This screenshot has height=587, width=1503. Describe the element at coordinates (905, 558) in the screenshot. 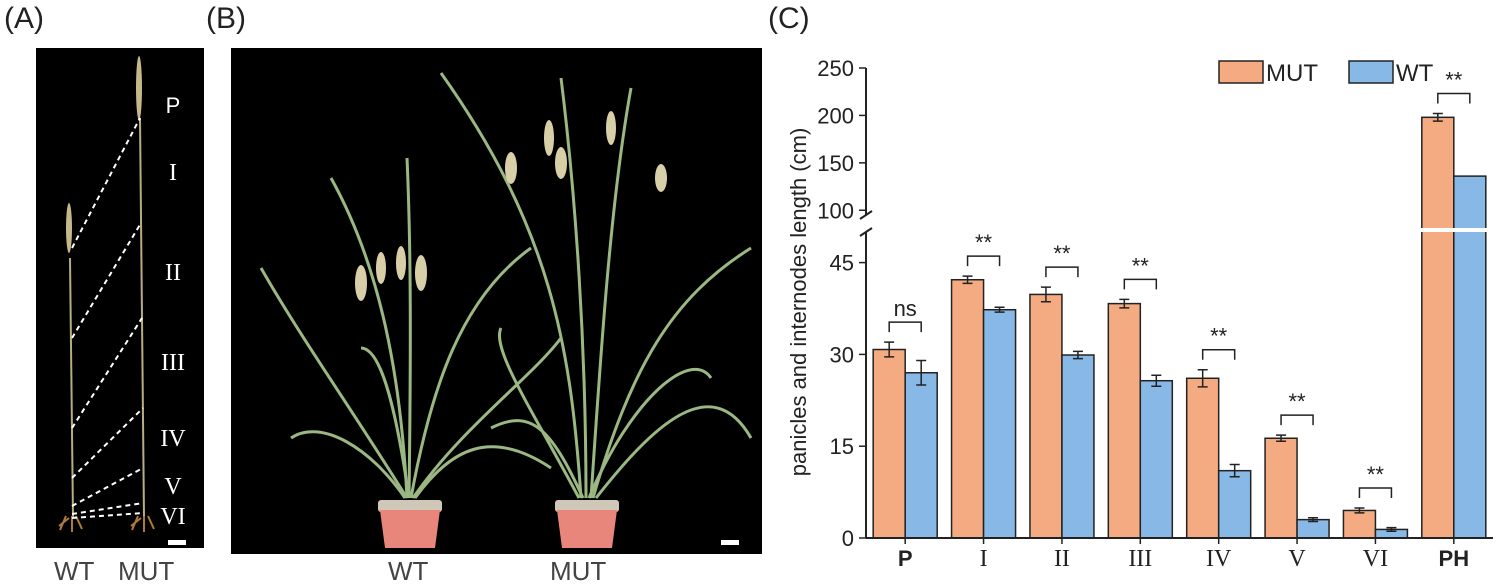

I see `x-tick-label-1: P` at that location.